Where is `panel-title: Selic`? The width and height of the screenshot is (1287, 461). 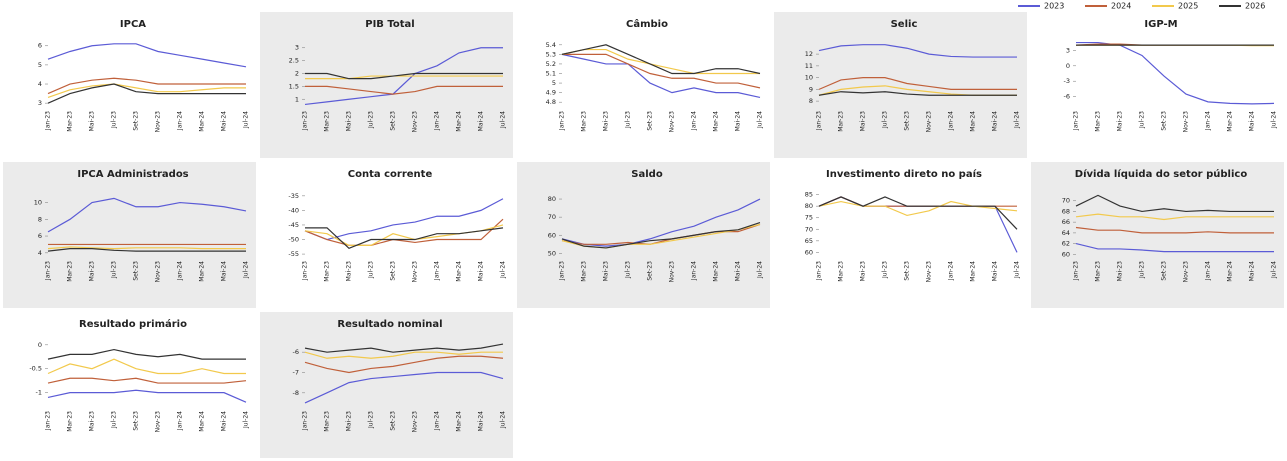
panel-title: Selic is located at coordinates (904, 24).